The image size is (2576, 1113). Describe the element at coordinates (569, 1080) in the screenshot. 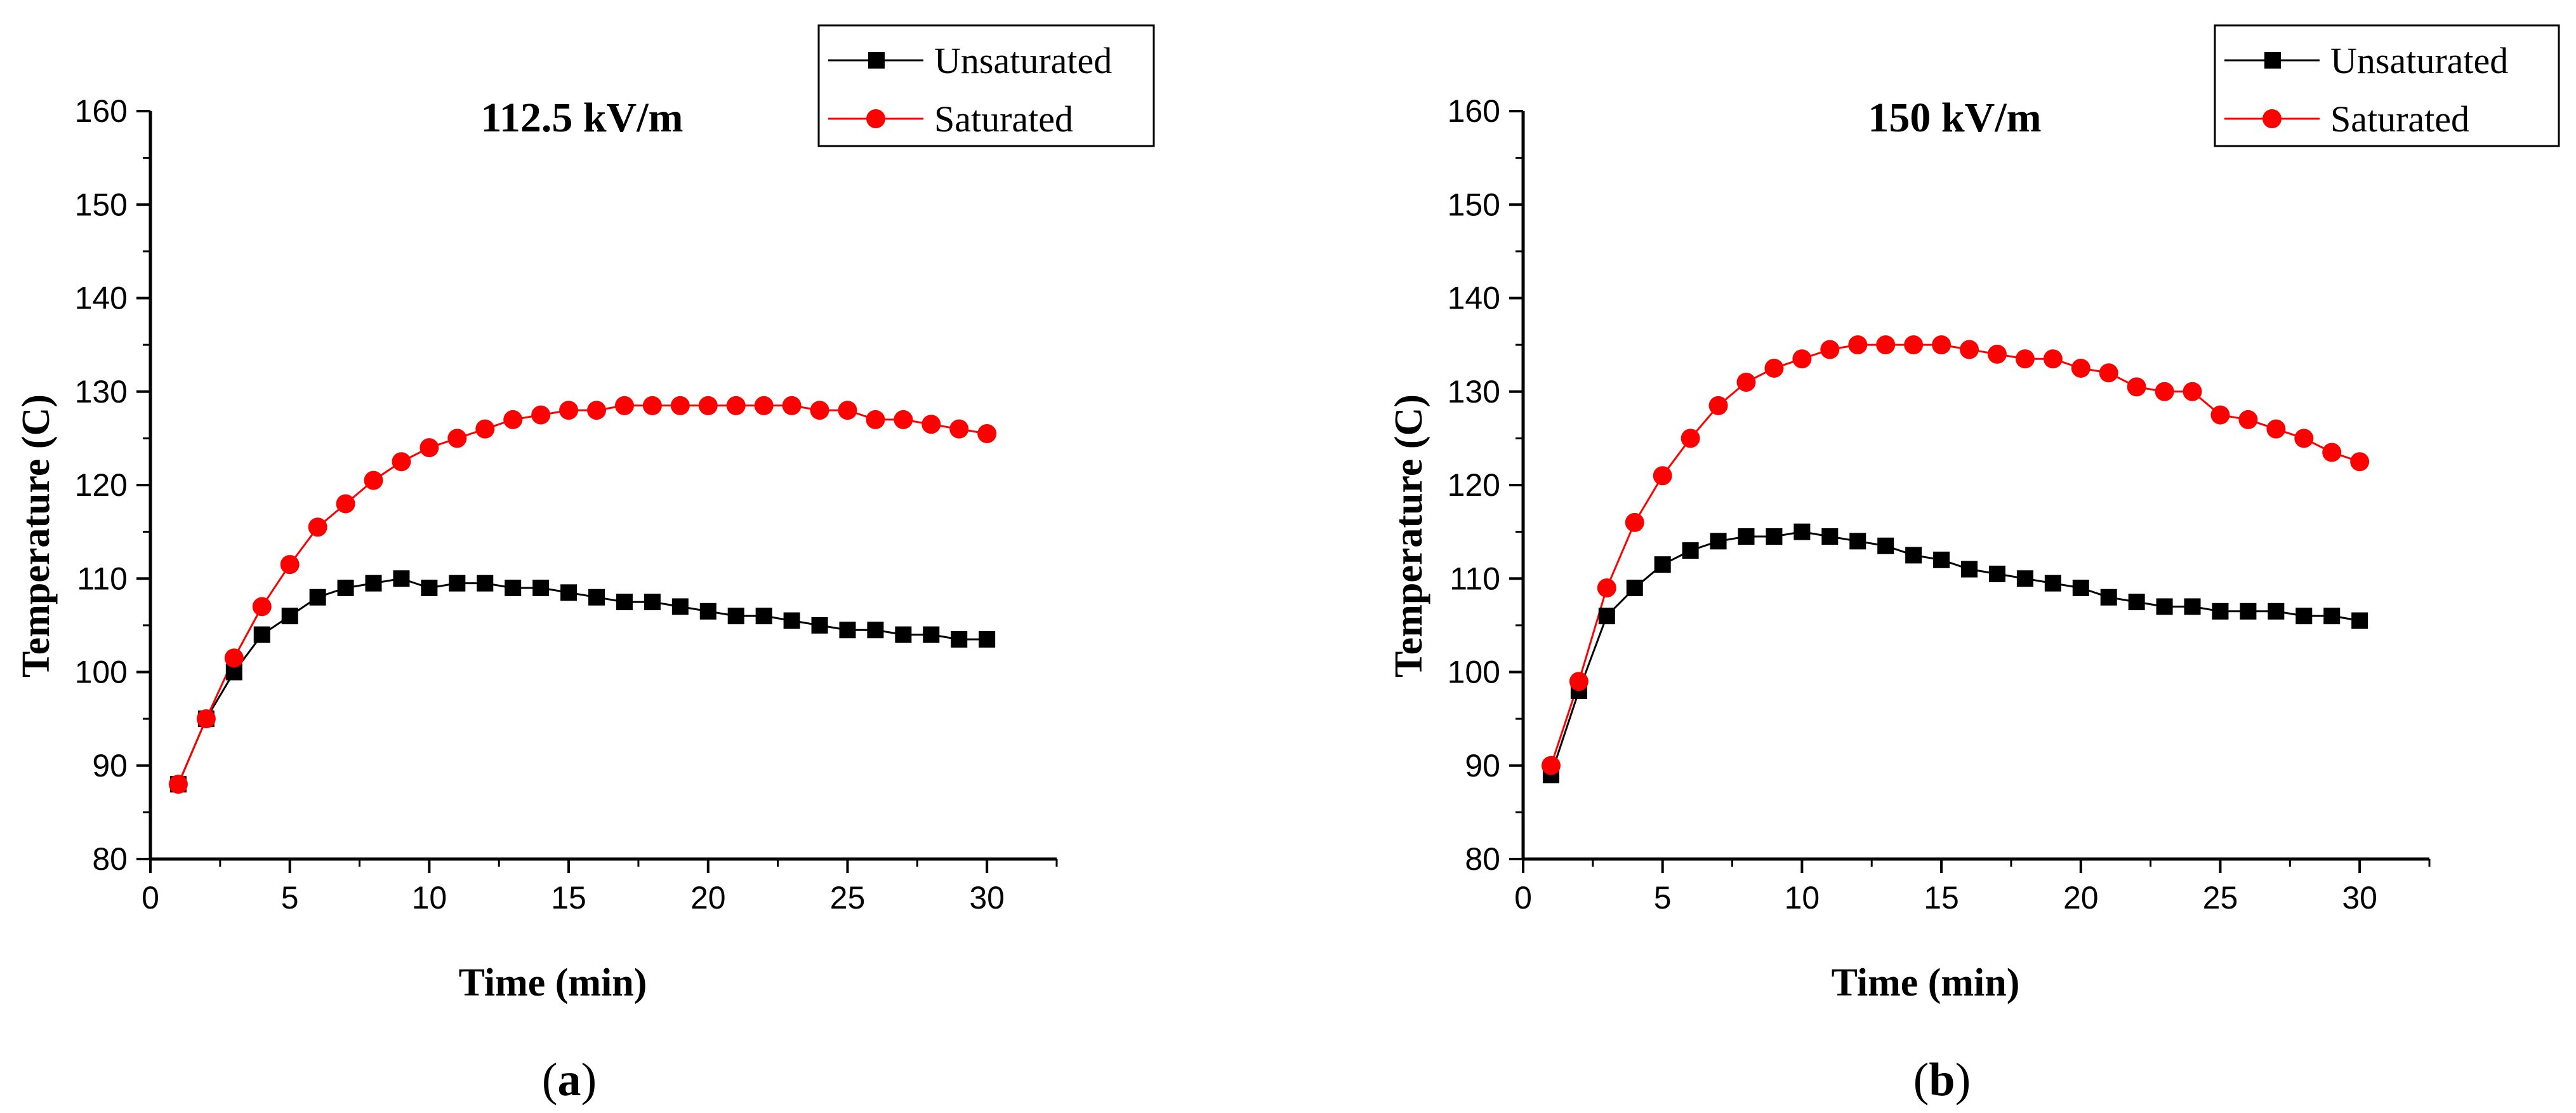

I see `panel-caption: (a)` at that location.